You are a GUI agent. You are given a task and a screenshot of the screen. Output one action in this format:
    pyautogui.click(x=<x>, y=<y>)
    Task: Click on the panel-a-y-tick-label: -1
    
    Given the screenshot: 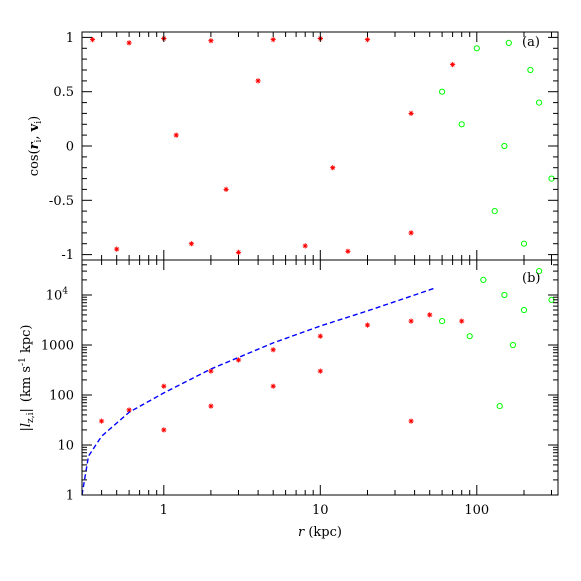 What is the action you would take?
    pyautogui.click(x=67, y=255)
    